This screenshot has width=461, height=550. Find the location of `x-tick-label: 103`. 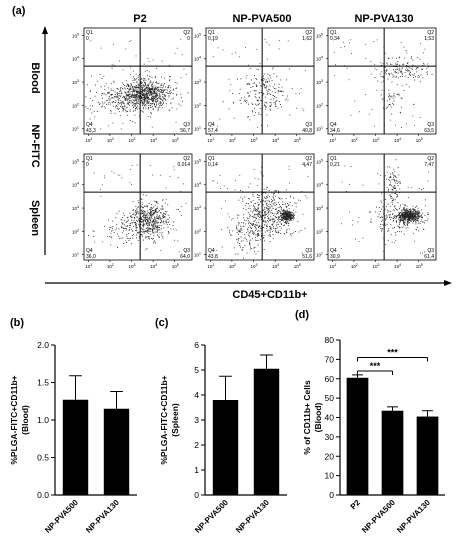

x-tick-label: 103 is located at coordinates (254, 266).